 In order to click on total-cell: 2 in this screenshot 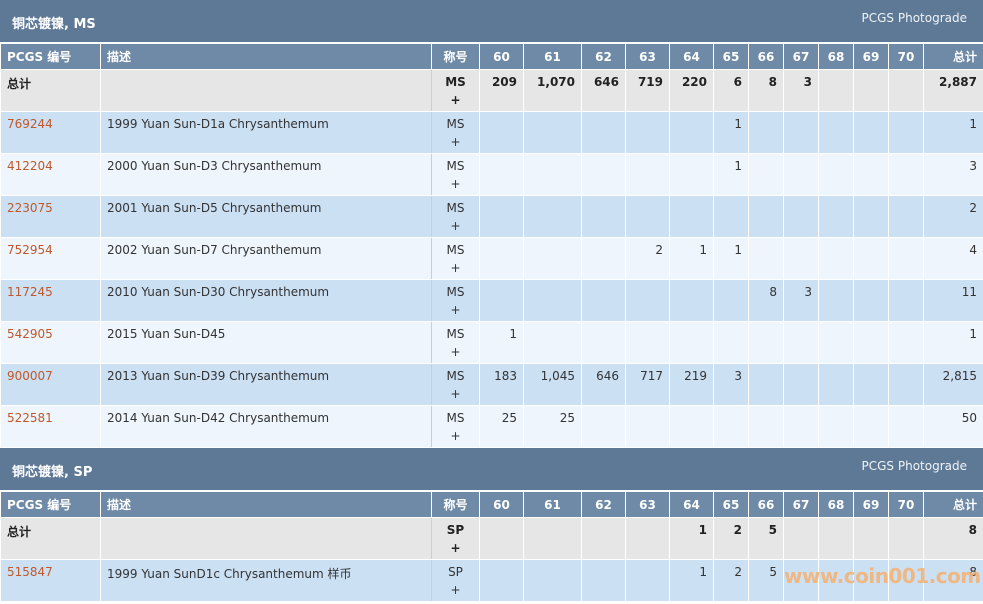, I will do `click(953, 216)`.